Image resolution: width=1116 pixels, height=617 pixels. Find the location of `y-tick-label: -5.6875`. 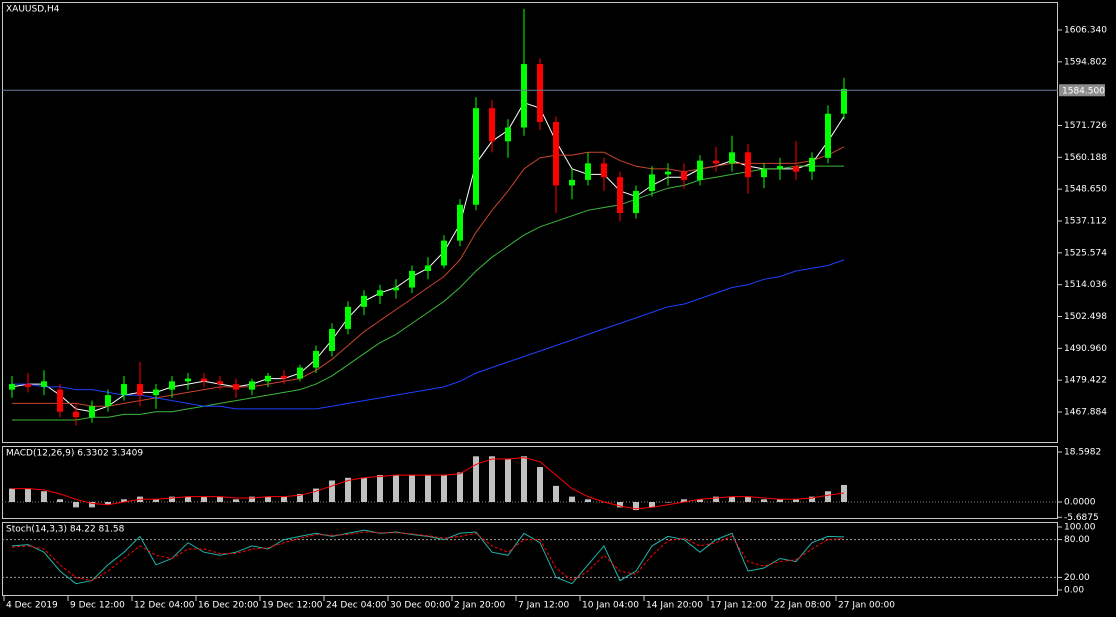

y-tick-label: -5.6875 is located at coordinates (1081, 518).